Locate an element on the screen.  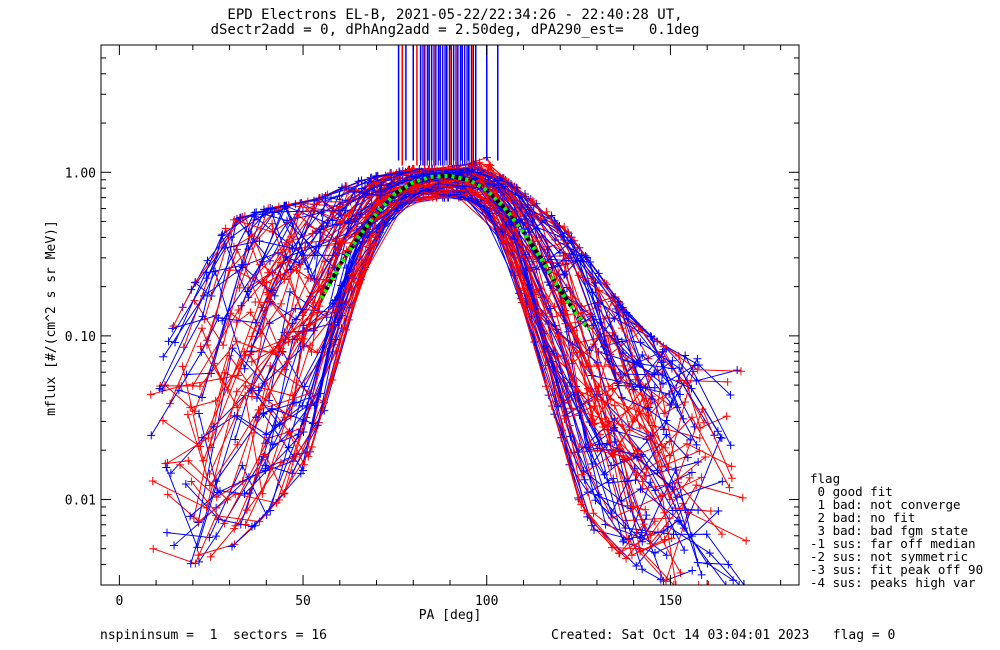
x-tick-label: 150 is located at coordinates (670, 601).